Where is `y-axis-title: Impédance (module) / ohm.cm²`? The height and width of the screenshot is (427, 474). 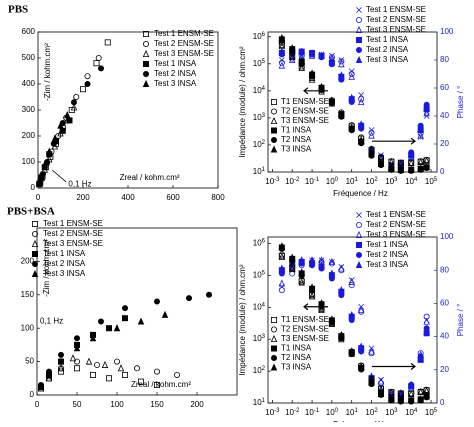 y-axis-title: Impédance (module) / ohm.cm² is located at coordinates (242, 319).